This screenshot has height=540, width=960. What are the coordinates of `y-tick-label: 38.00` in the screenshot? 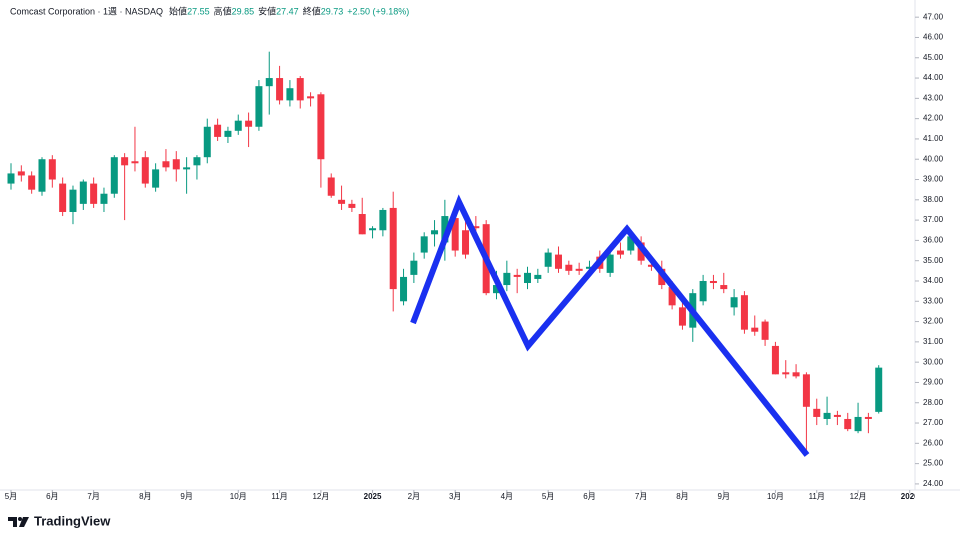 It's located at (933, 199).